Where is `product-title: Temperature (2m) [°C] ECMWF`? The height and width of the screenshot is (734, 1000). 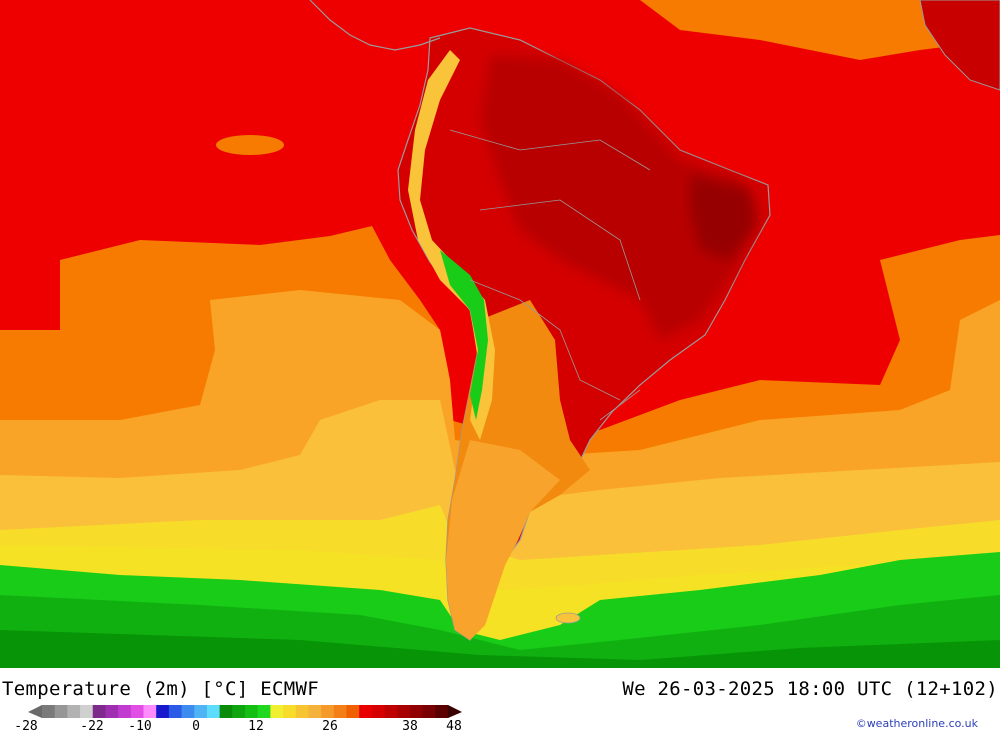
product-title: Temperature (2m) [°C] ECMWF is located at coordinates (160, 689).